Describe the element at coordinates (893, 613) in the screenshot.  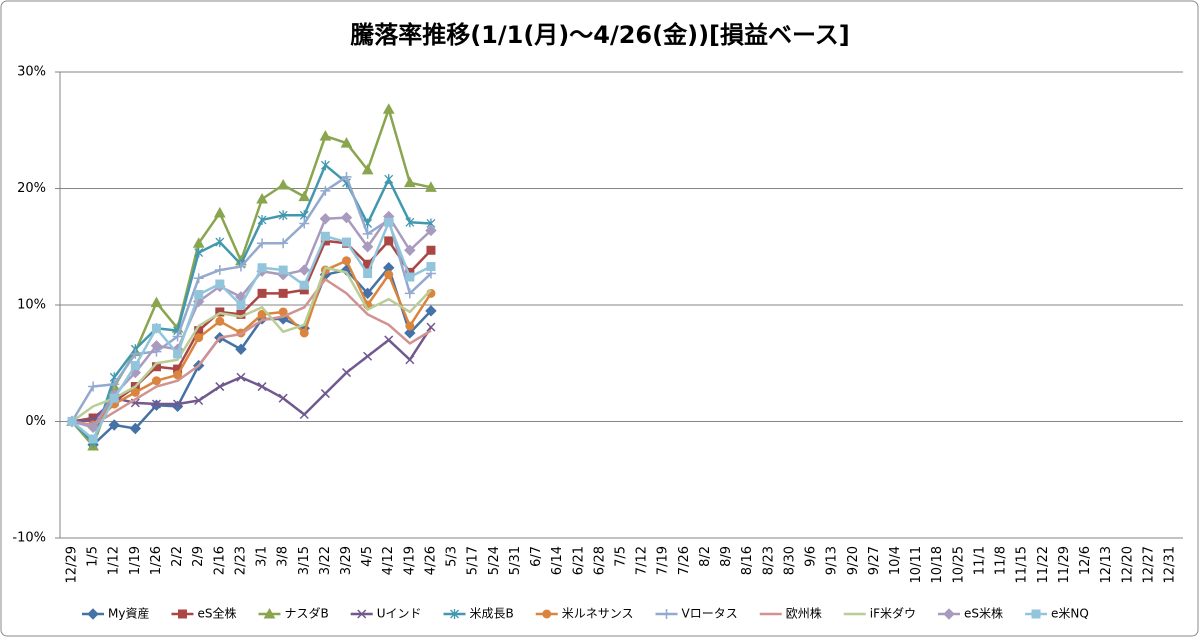
I see `legend-label: iF米ダウ` at that location.